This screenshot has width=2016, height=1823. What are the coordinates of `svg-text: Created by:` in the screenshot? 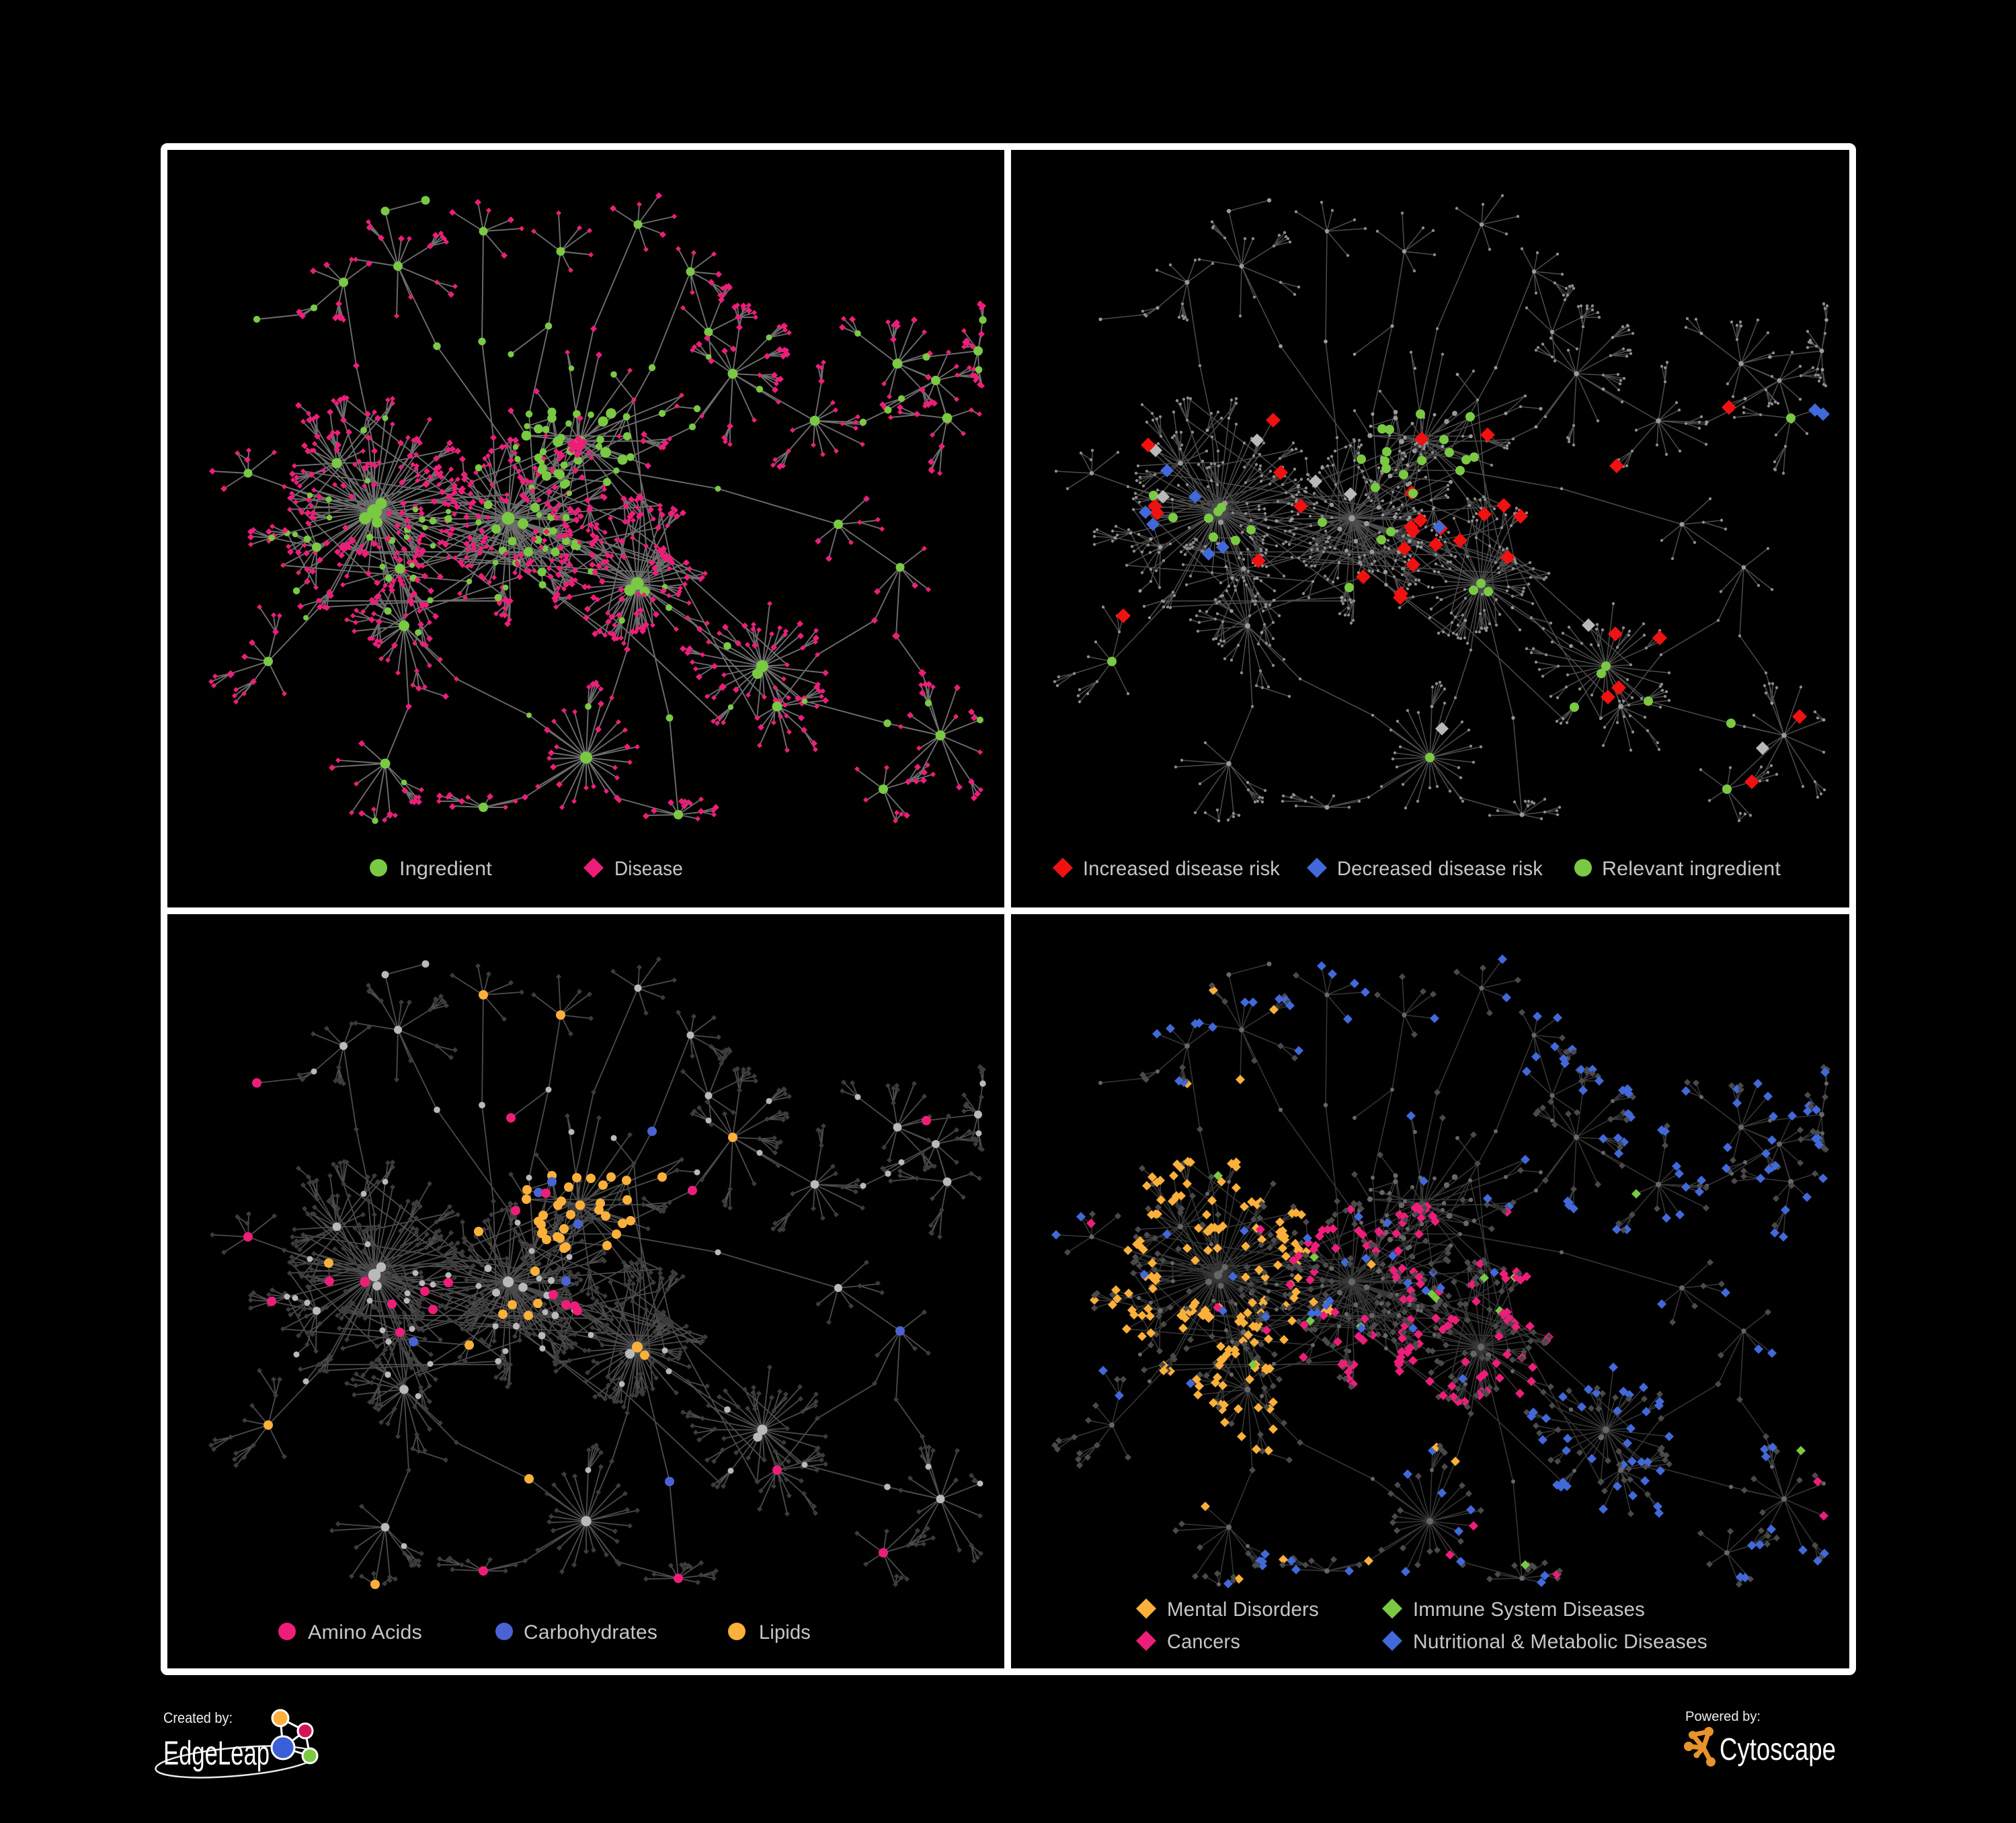 It's located at (198, 1718).